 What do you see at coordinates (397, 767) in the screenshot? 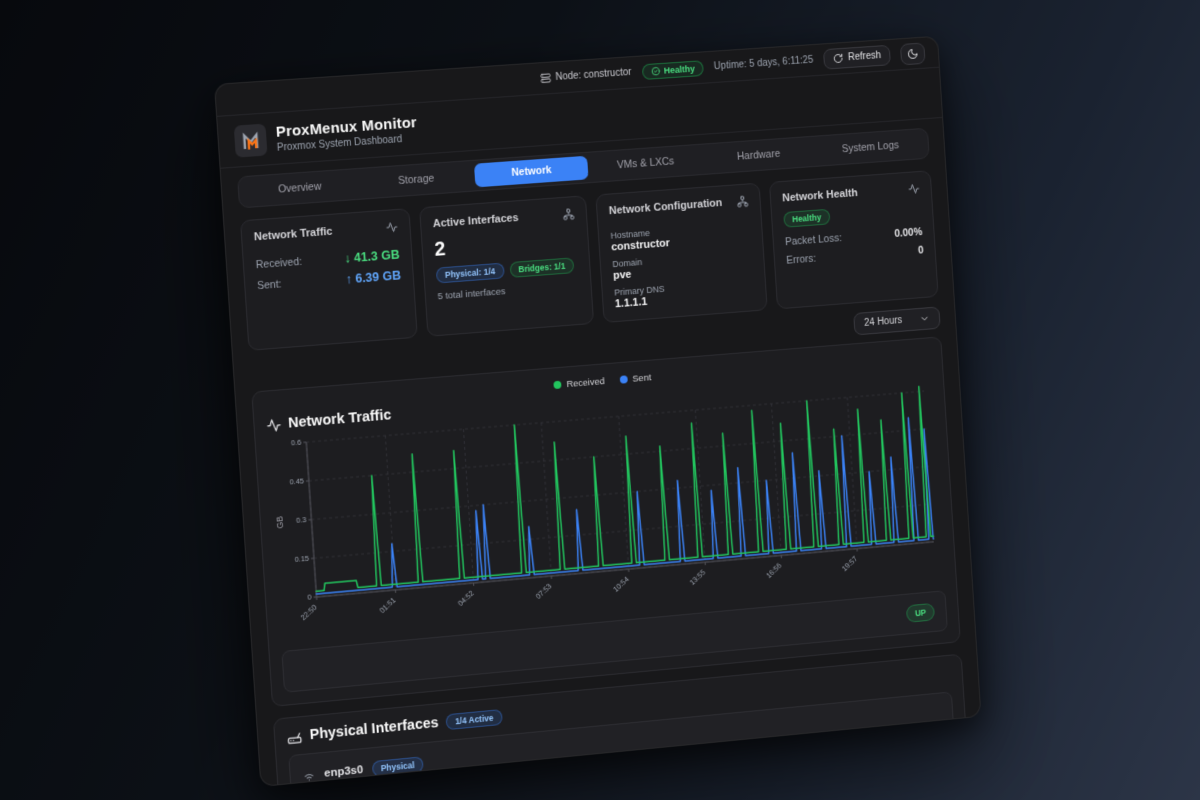
I see `interface-type-badge: Physical` at bounding box center [397, 767].